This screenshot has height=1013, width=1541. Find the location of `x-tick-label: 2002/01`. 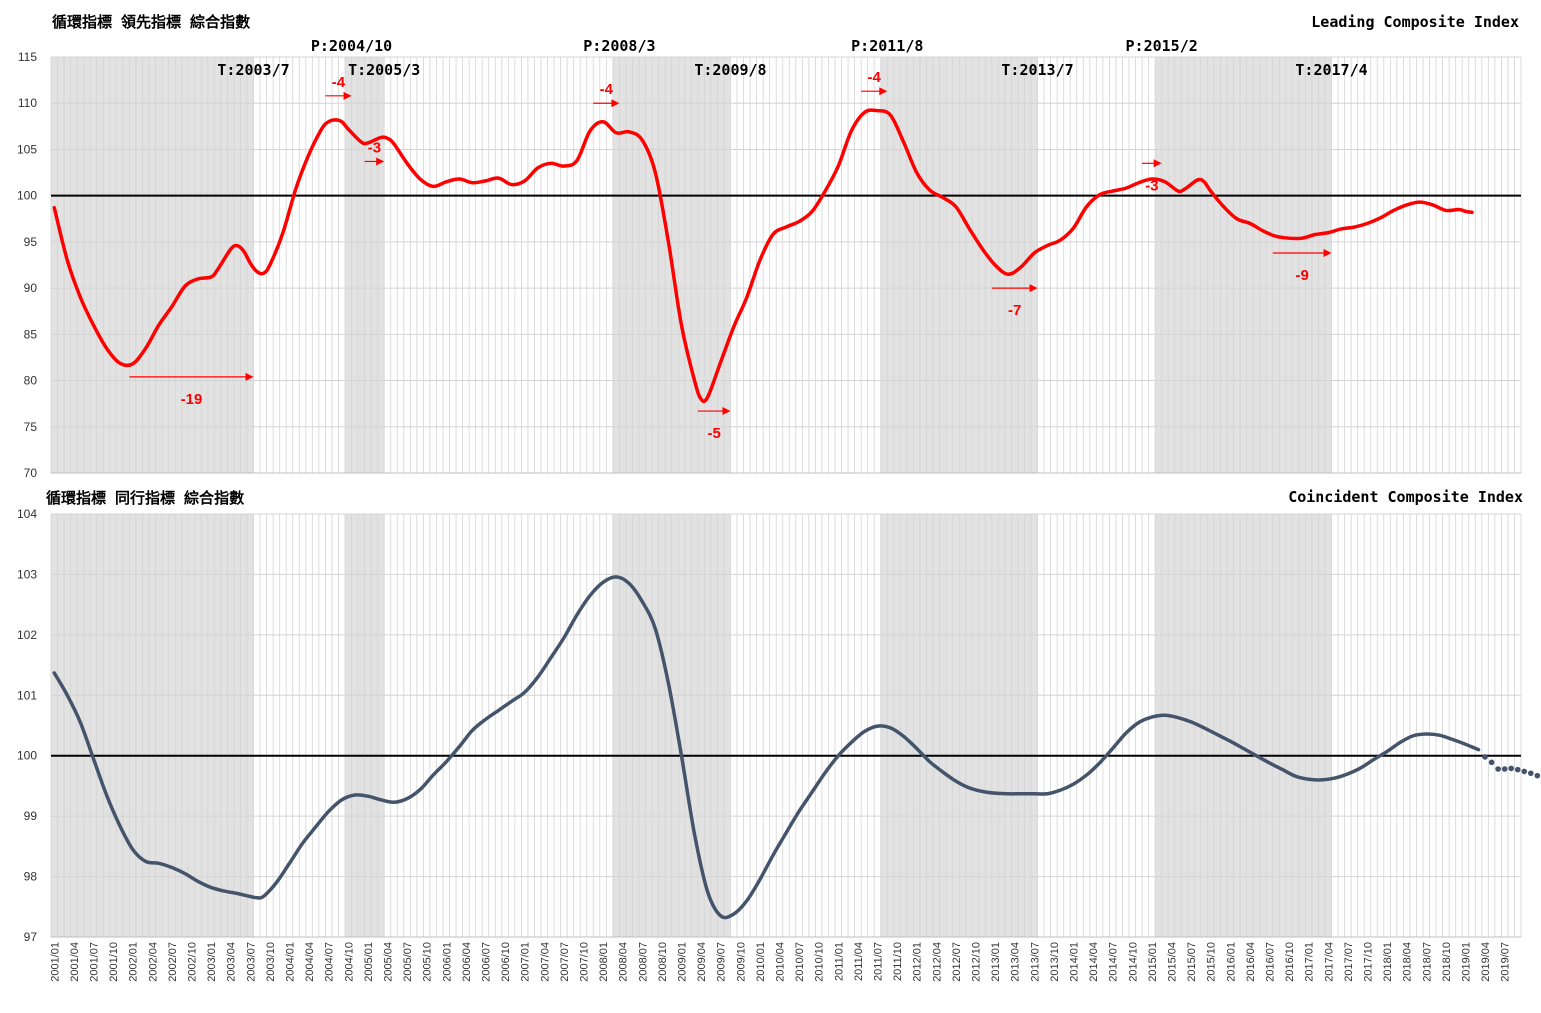

x-tick-label: 2002/01 is located at coordinates (134, 962).